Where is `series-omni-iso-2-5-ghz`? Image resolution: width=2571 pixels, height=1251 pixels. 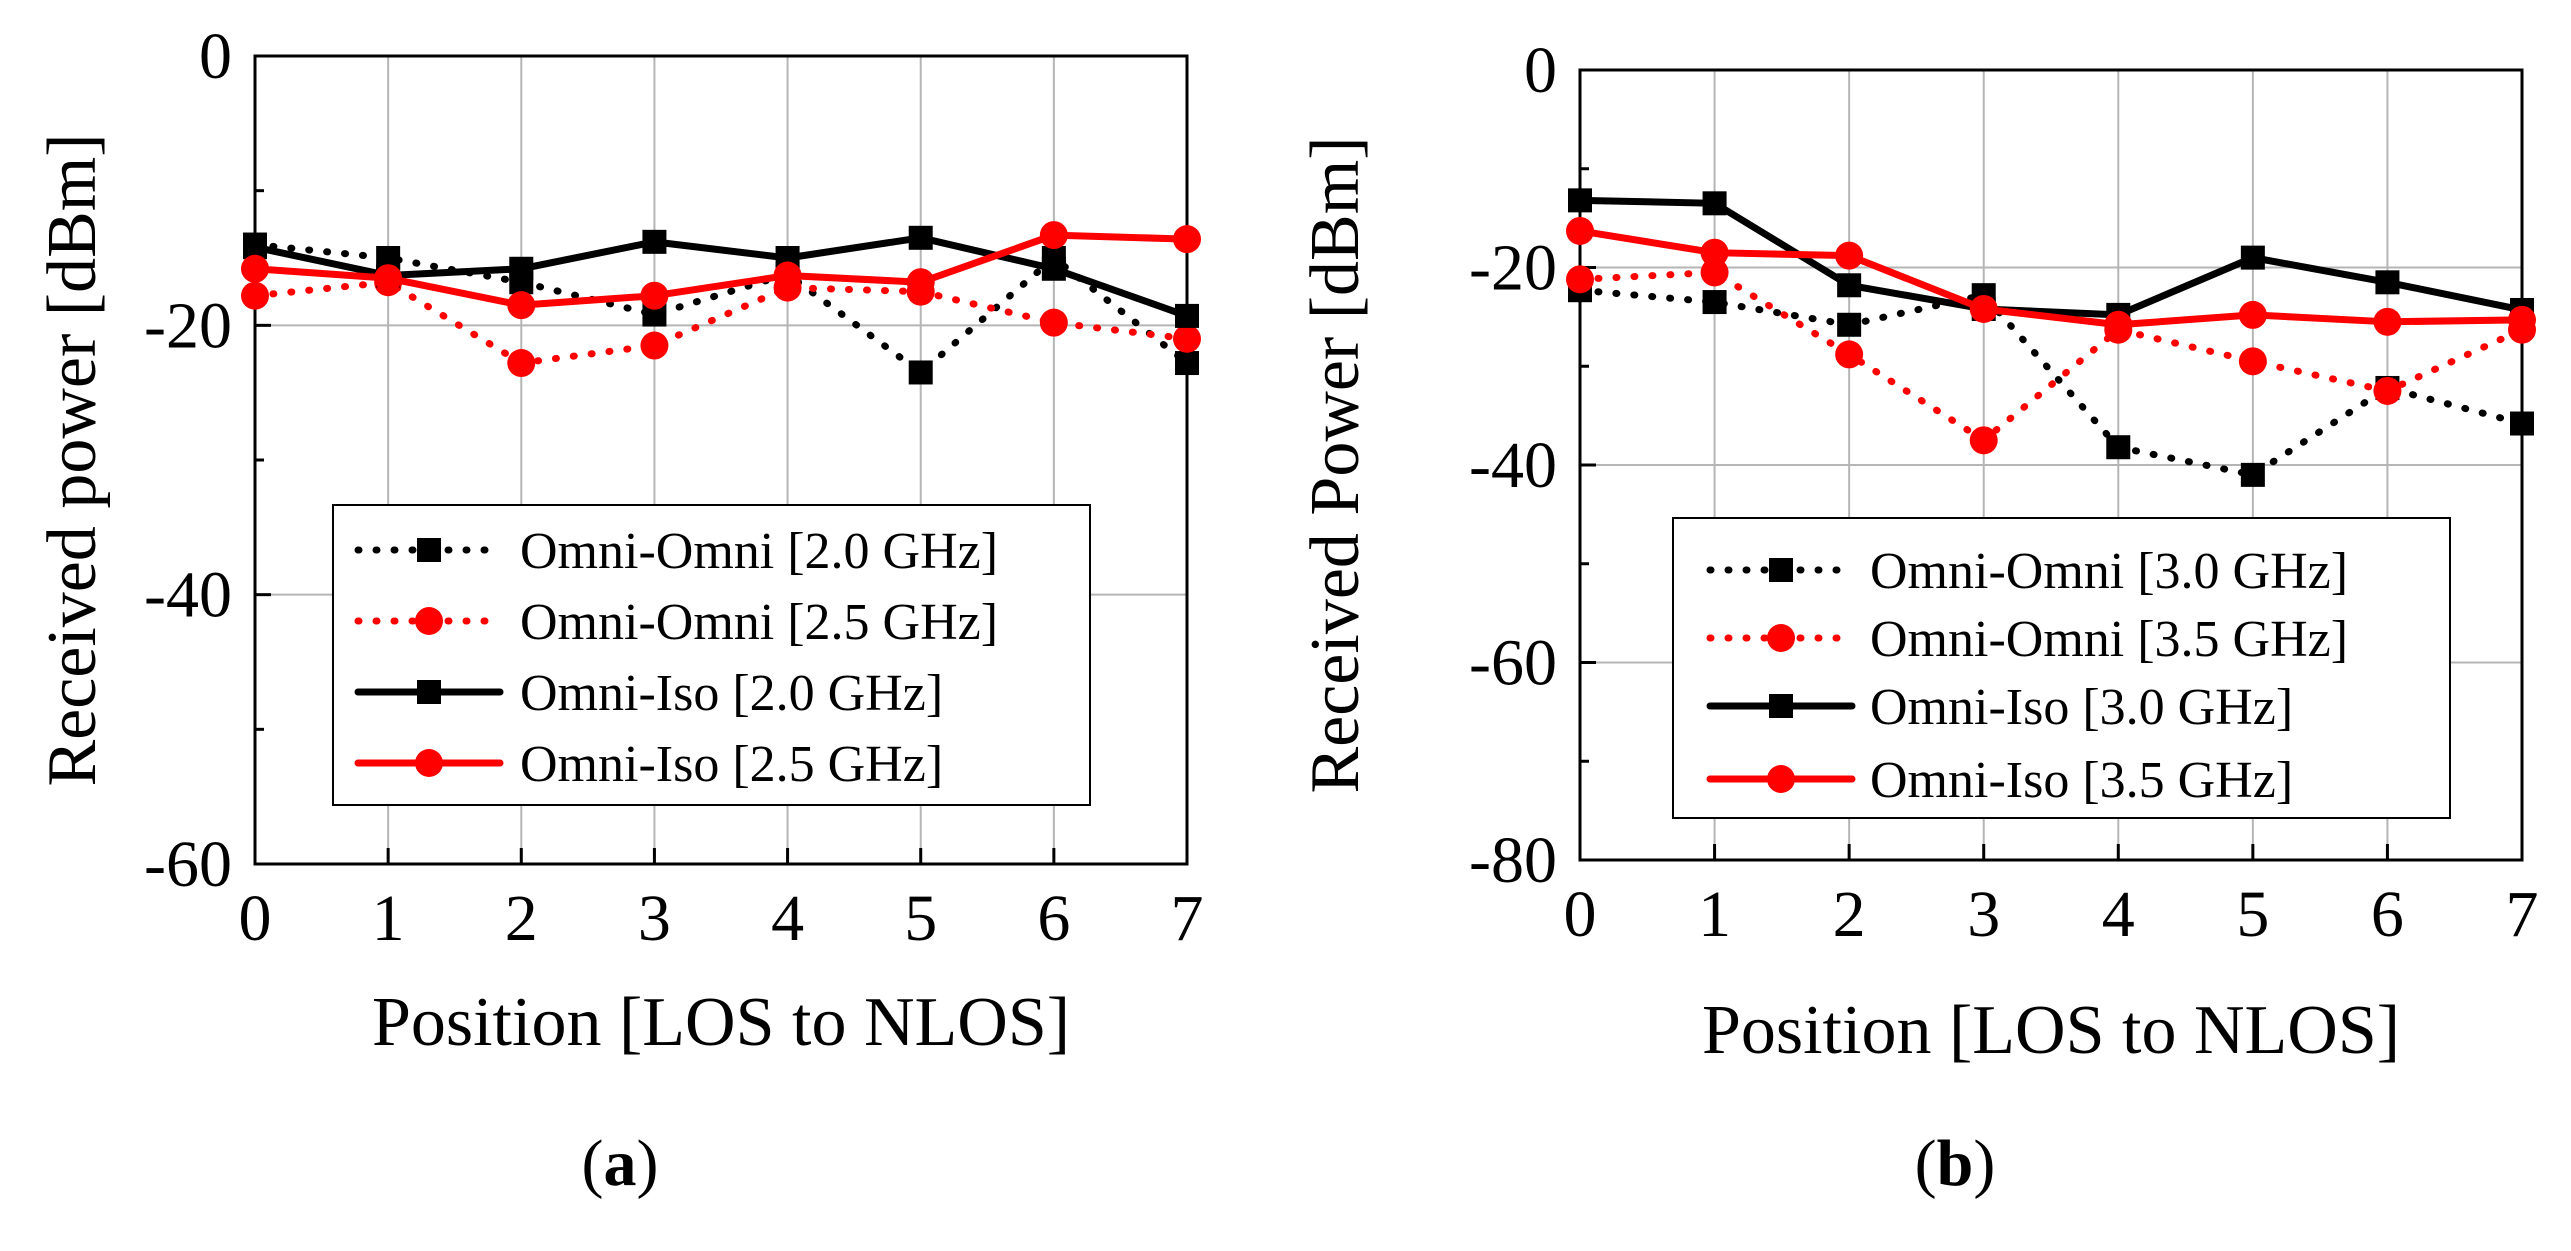 series-omni-iso-2-5-ghz is located at coordinates (721, 270).